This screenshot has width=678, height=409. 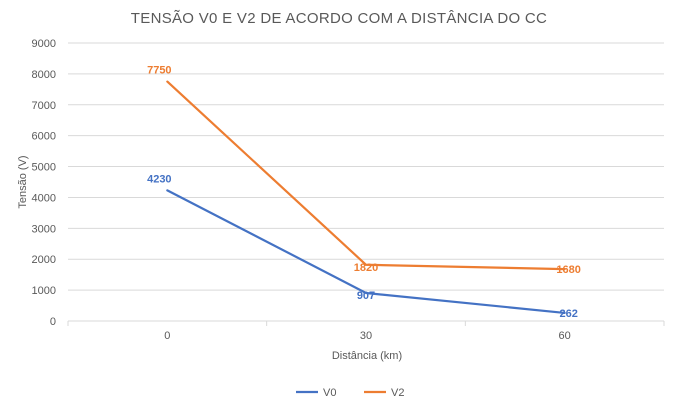 I want to click on data-label: 262, so click(x=568, y=314).